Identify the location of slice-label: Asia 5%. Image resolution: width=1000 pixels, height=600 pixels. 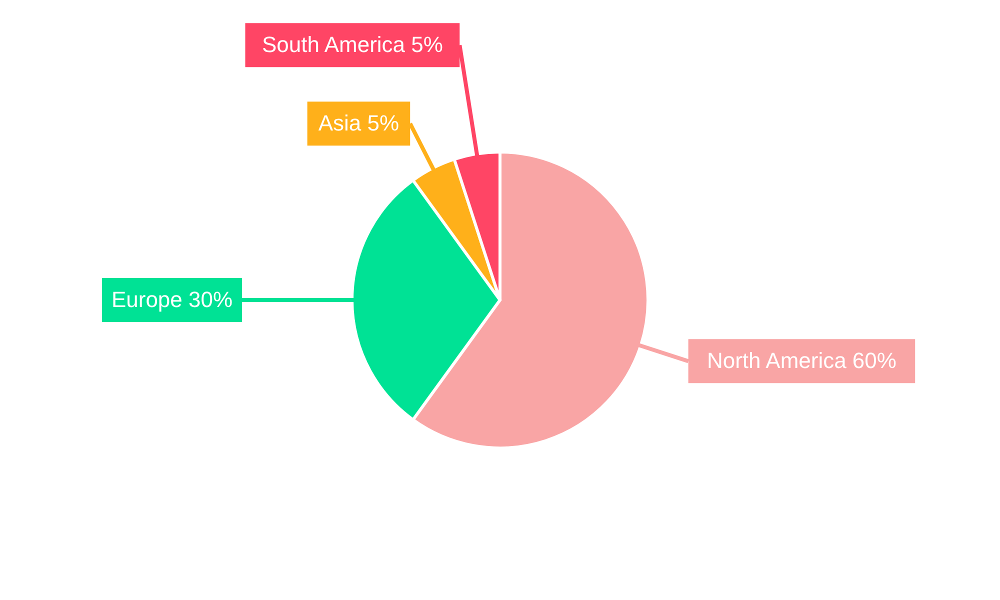
(359, 123).